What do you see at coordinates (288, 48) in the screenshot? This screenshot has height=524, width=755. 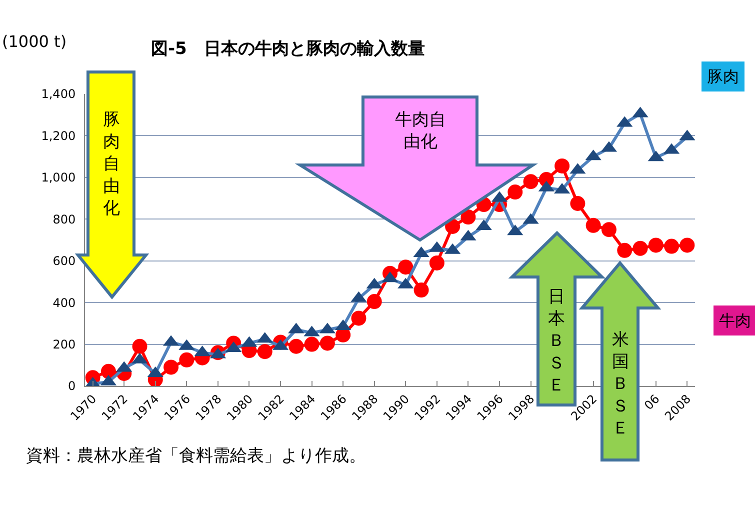 I see `chart-title: 図-5 日本の牛肉と豚肉の輸入数量` at bounding box center [288, 48].